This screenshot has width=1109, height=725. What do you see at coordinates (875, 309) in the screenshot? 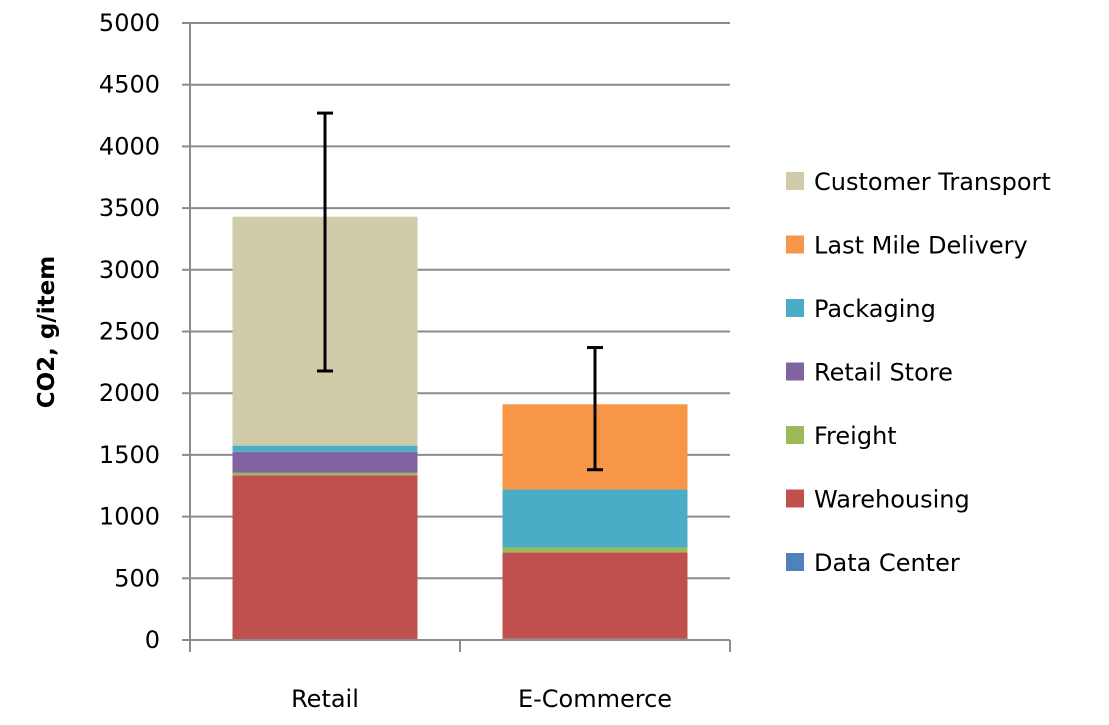
I see `legend-label: Packaging` at bounding box center [875, 309].